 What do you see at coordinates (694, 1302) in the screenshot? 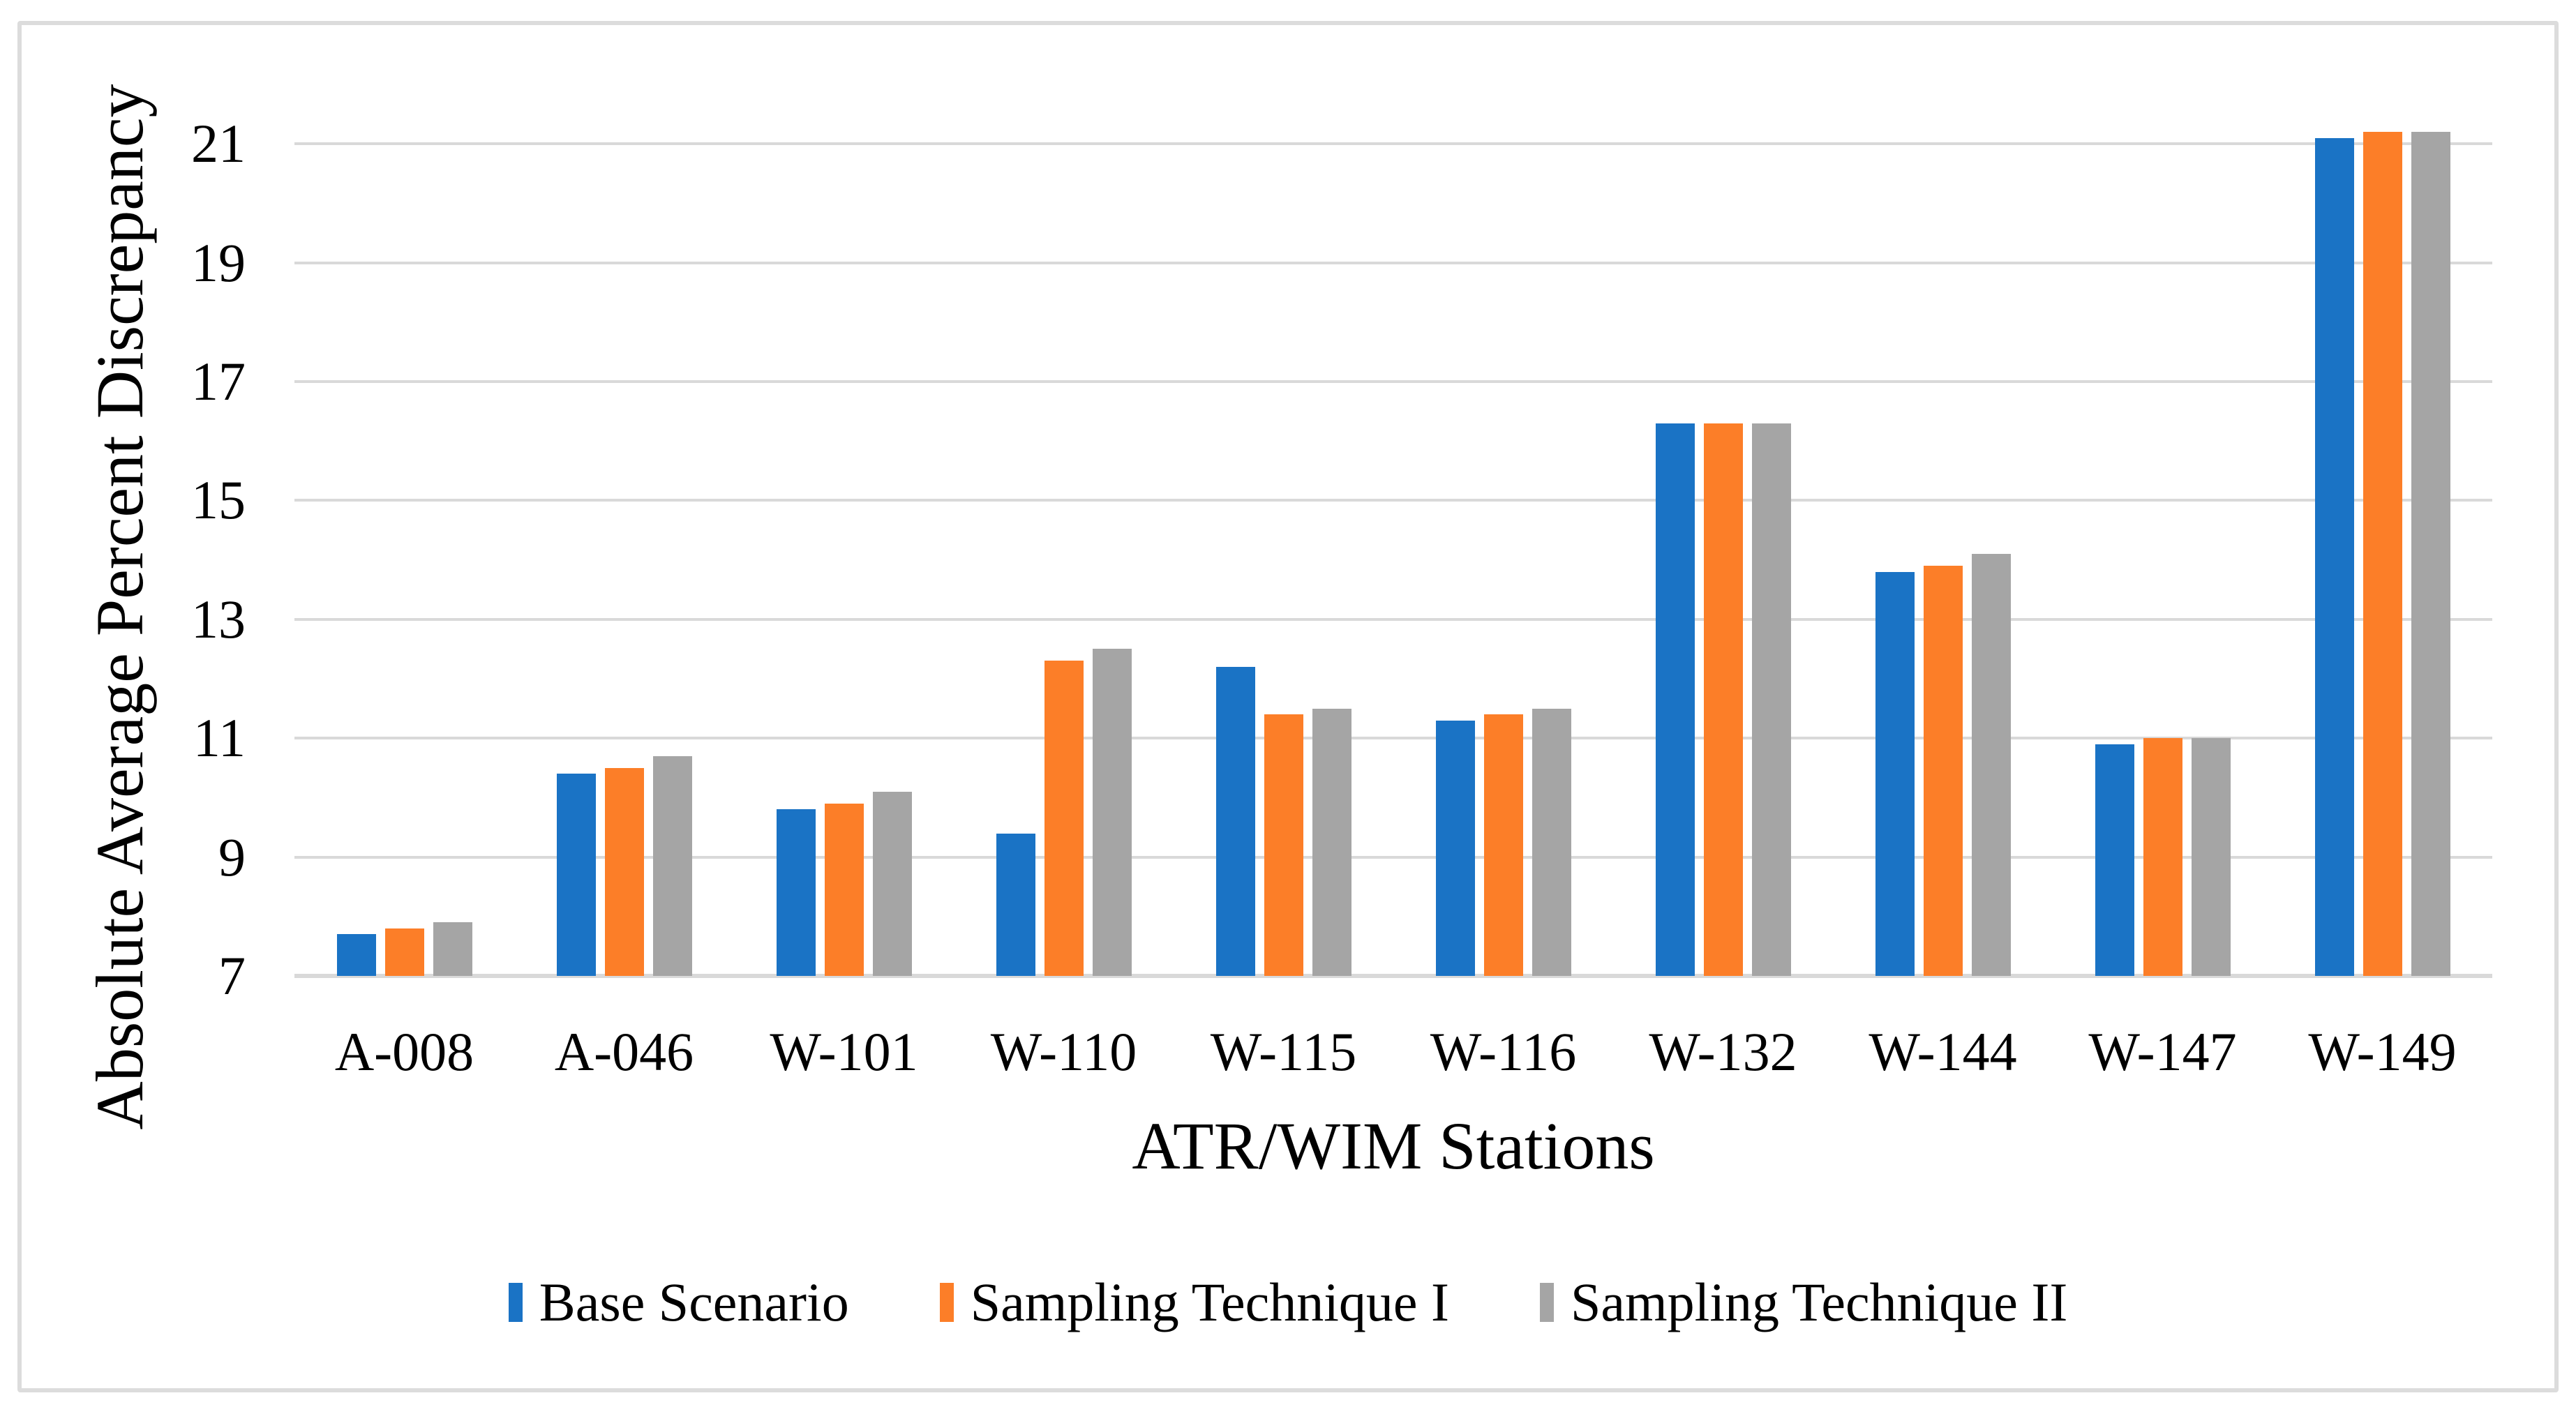
I see `legend-label: Base Scenario` at bounding box center [694, 1302].